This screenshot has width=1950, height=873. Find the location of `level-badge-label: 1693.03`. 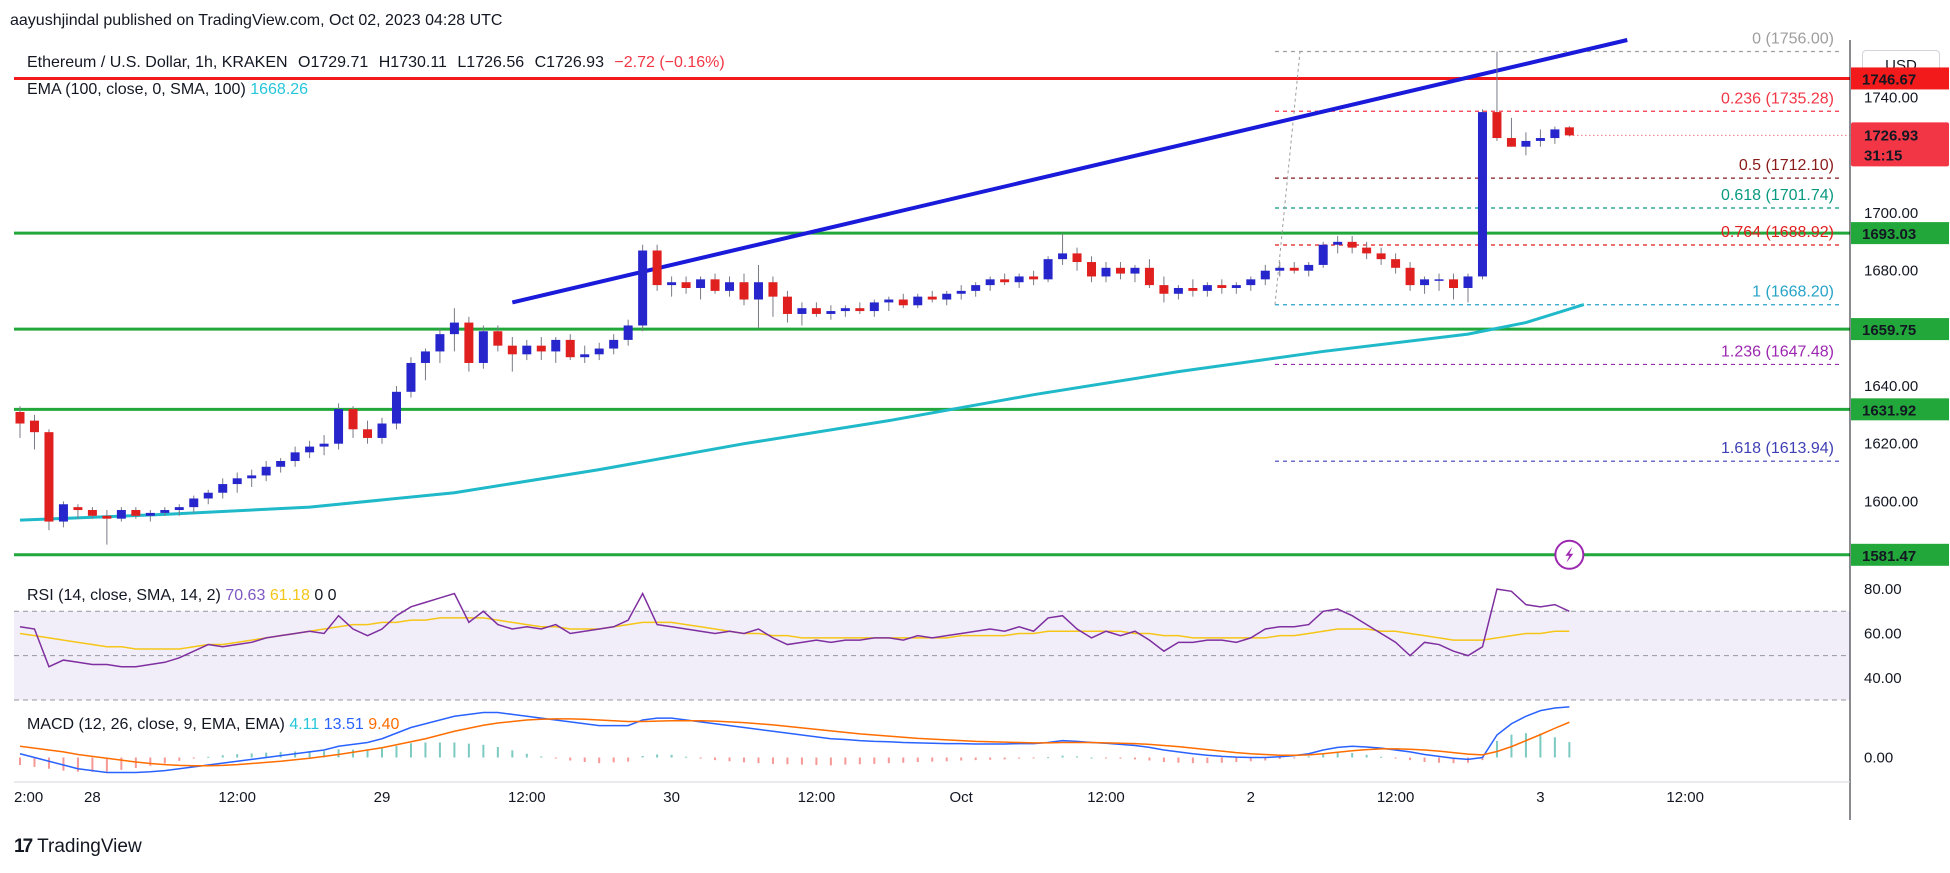

level-badge-label: 1693.03 is located at coordinates (1889, 234).